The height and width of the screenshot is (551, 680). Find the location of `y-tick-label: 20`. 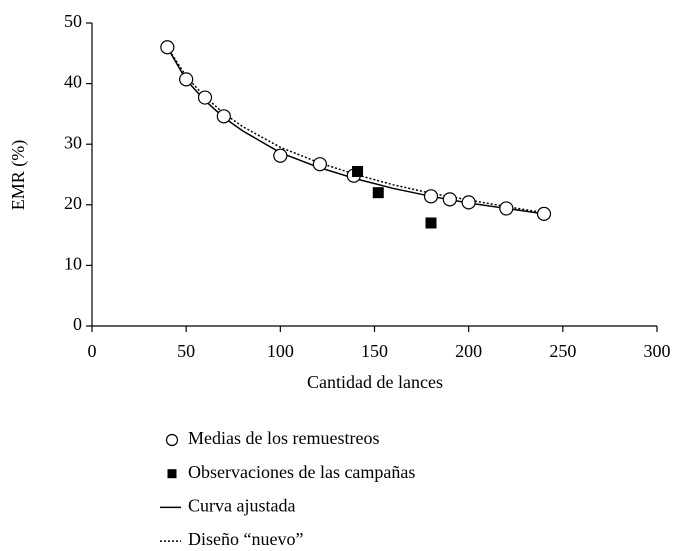

y-tick-label: 20 is located at coordinates (73, 203).